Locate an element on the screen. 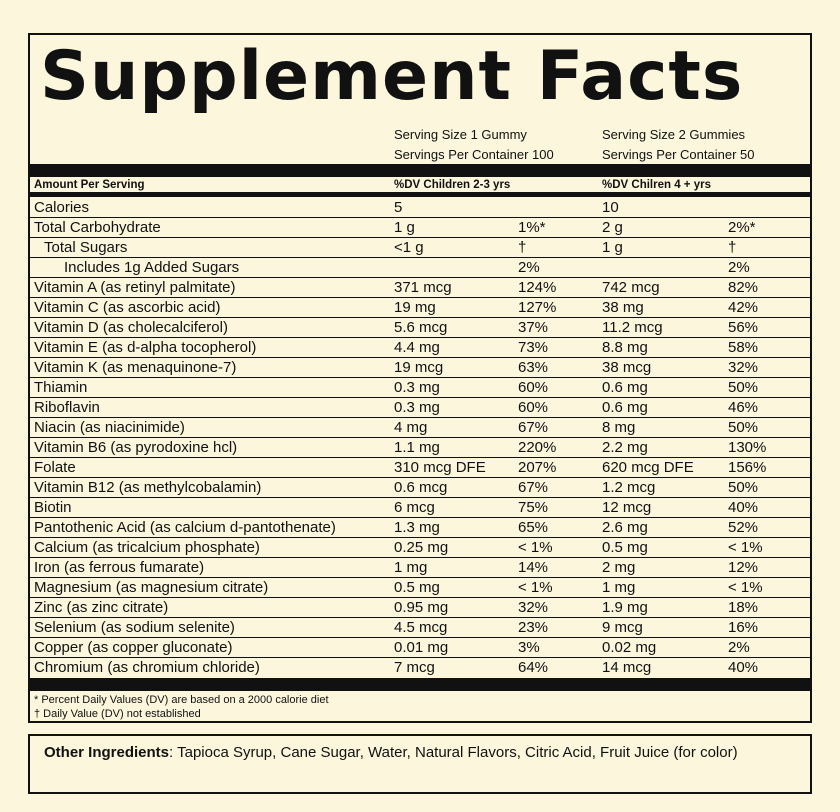 This screenshot has height=812, width=840. table-row: Total Carbohydrate 1 g 1%* 2 g 2%* is located at coordinates (420, 228).